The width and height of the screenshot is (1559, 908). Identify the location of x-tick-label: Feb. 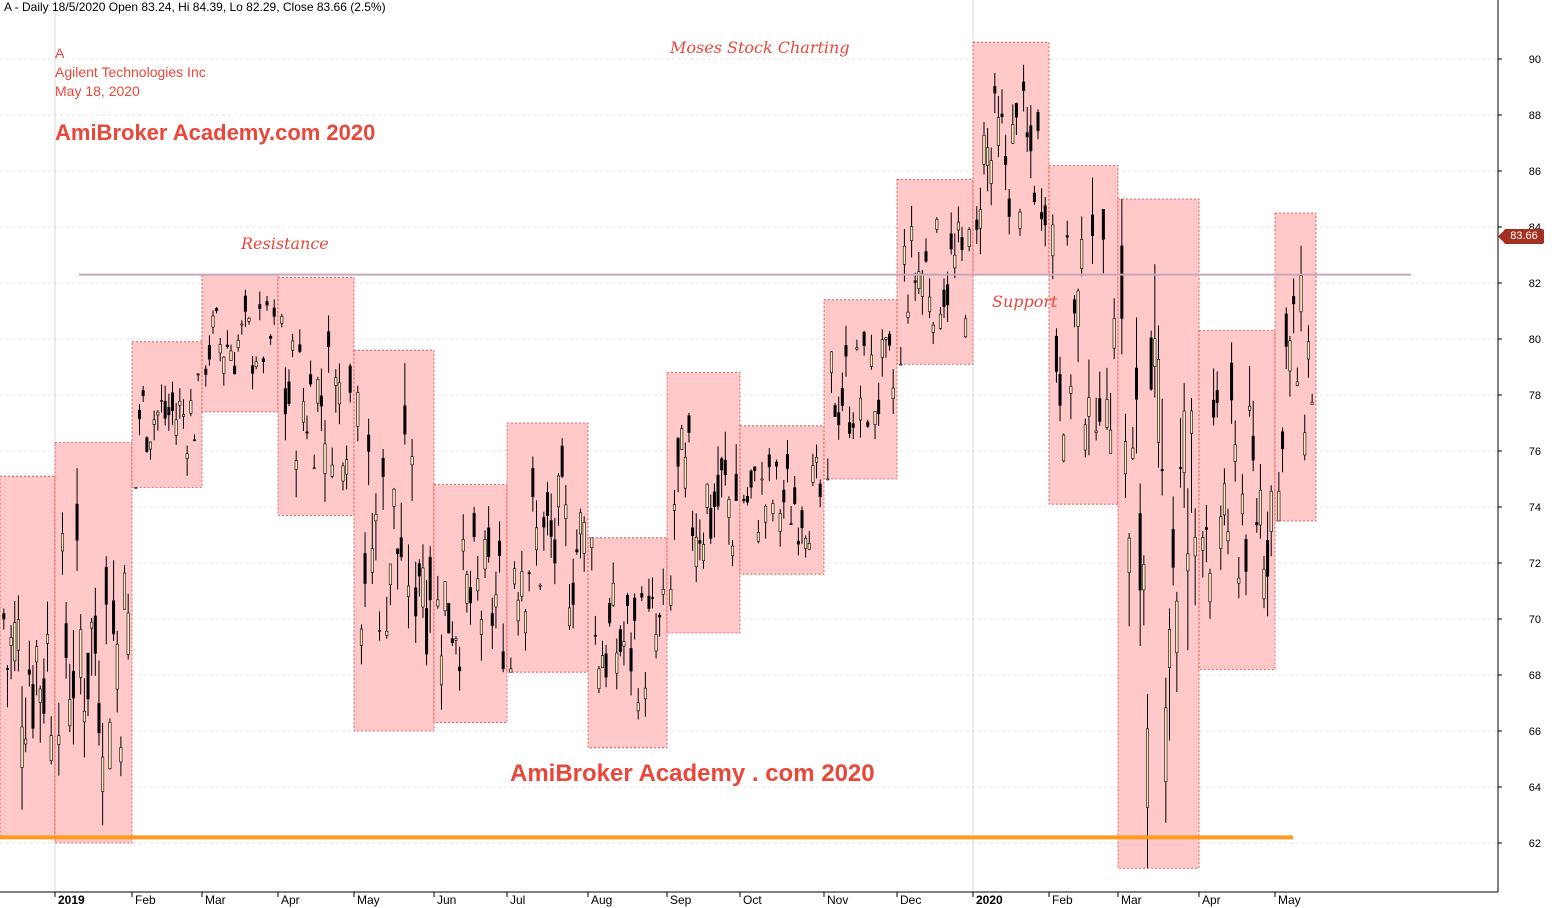
(145, 900).